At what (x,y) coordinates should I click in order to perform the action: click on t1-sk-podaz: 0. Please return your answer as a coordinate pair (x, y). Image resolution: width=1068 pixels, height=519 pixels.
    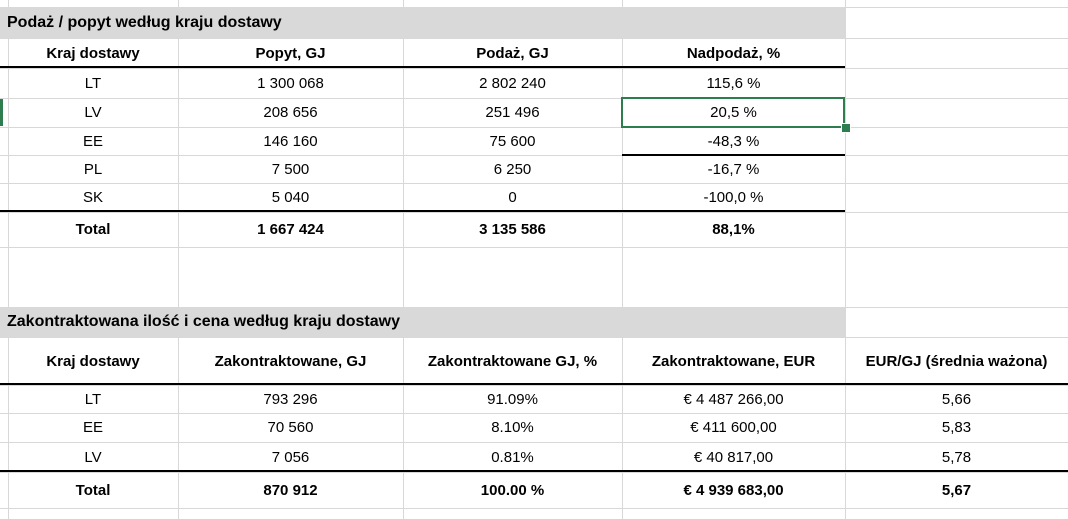
    Looking at the image, I should click on (512, 197).